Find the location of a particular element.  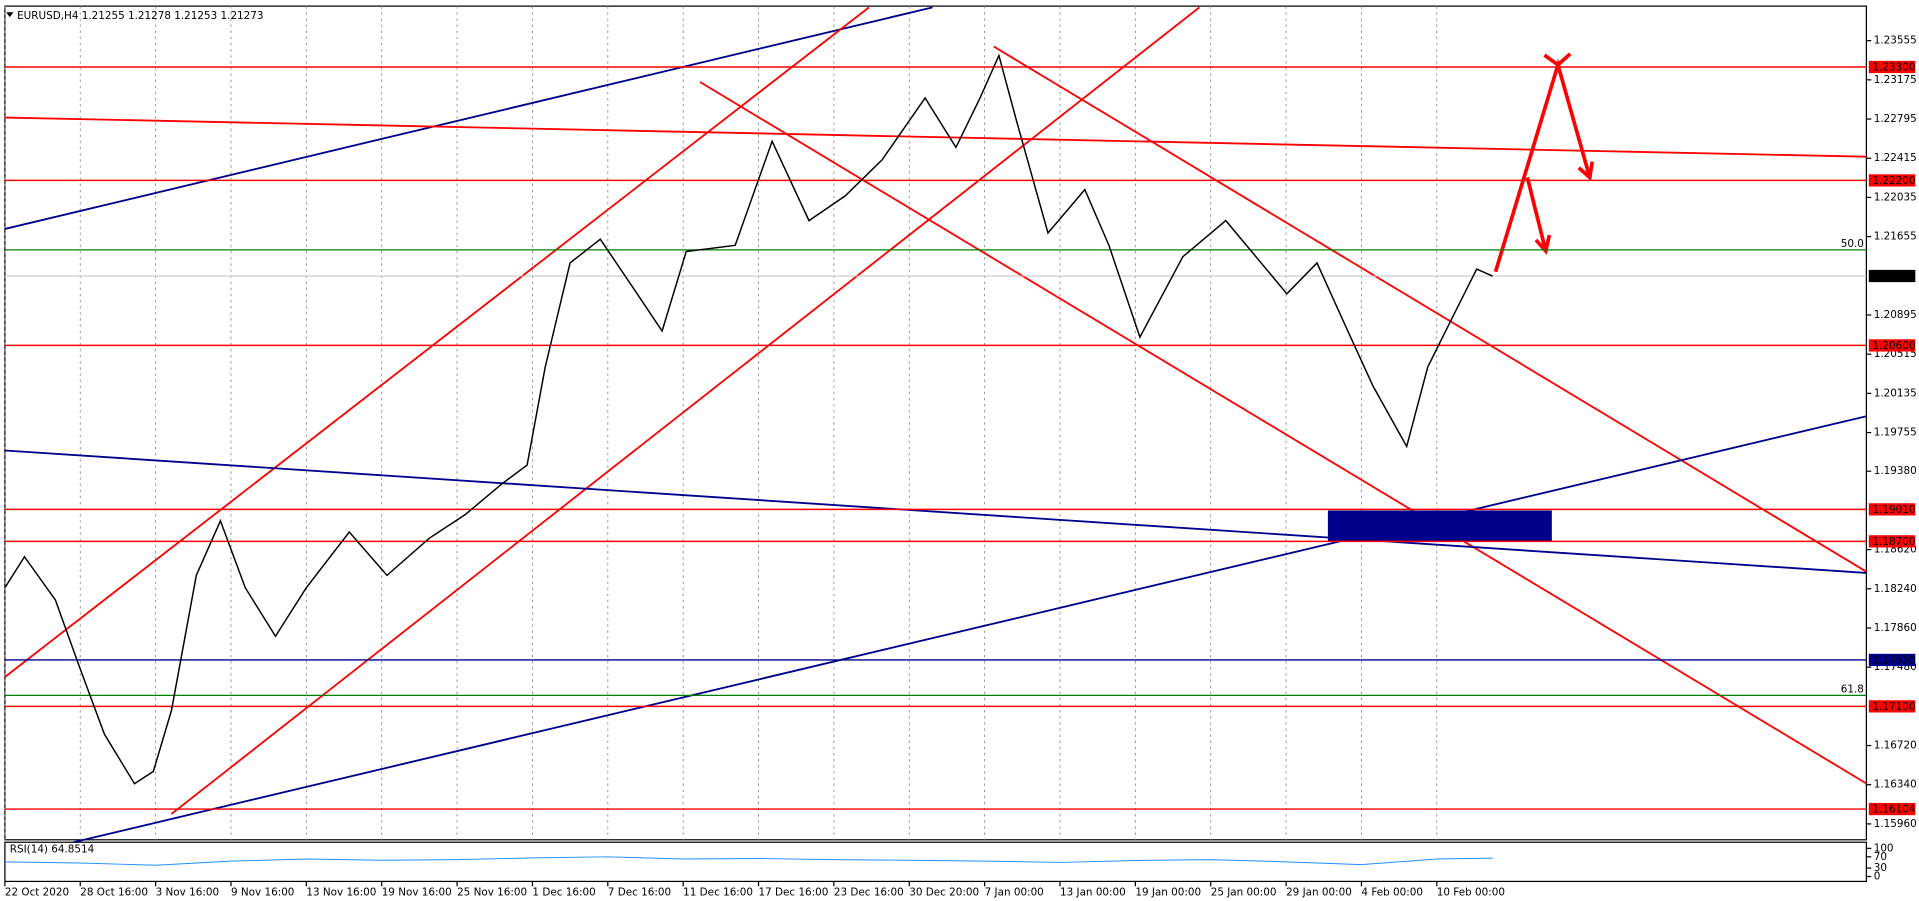

level-label: 1.17550 is located at coordinates (1893, 661).